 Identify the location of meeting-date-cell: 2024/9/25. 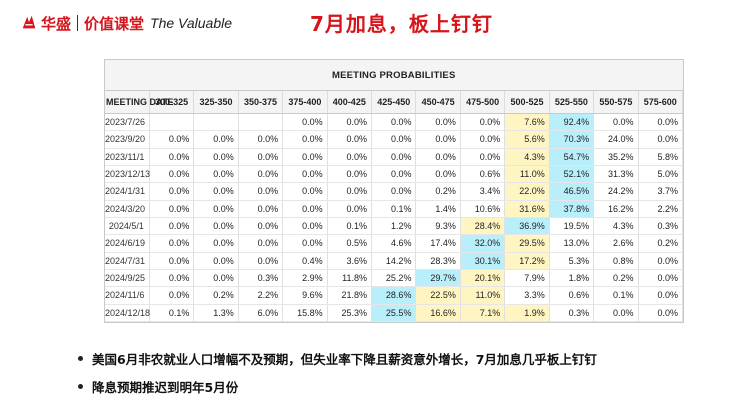
(127, 278).